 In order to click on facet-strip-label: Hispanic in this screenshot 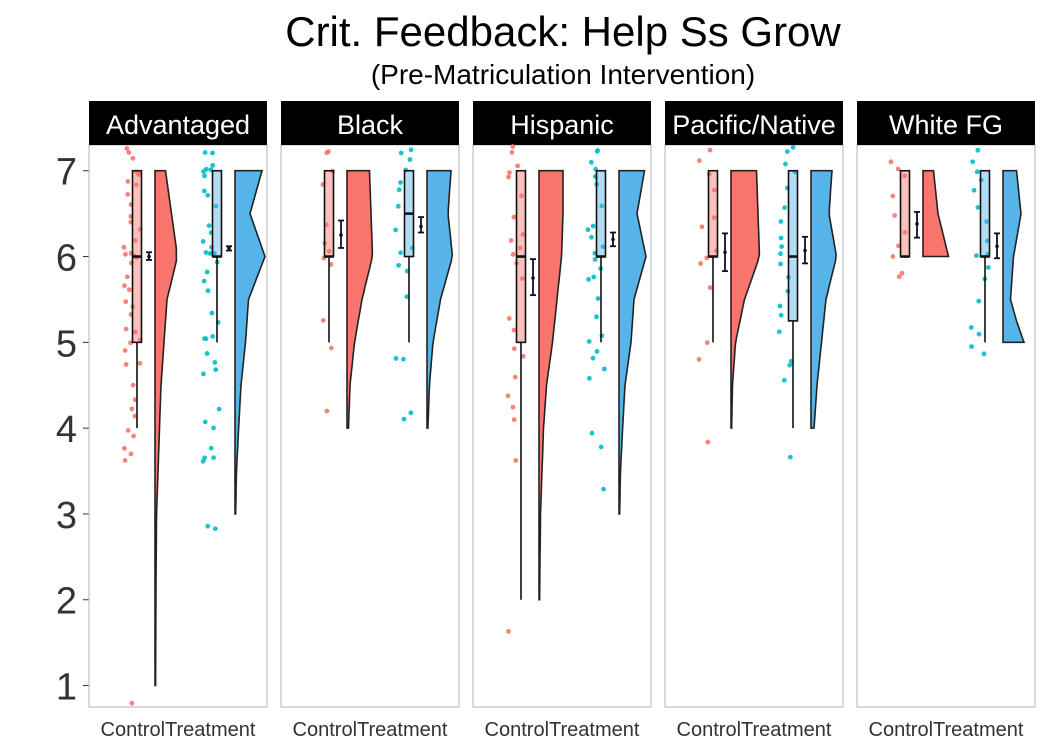, I will do `click(562, 125)`.